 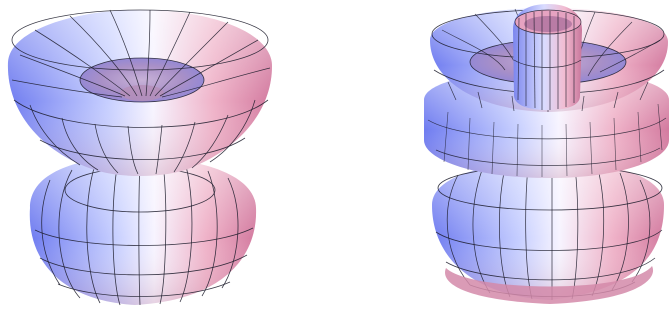 What do you see at coordinates (549, 285) in the screenshot?
I see `right-lower-ring` at bounding box center [549, 285].